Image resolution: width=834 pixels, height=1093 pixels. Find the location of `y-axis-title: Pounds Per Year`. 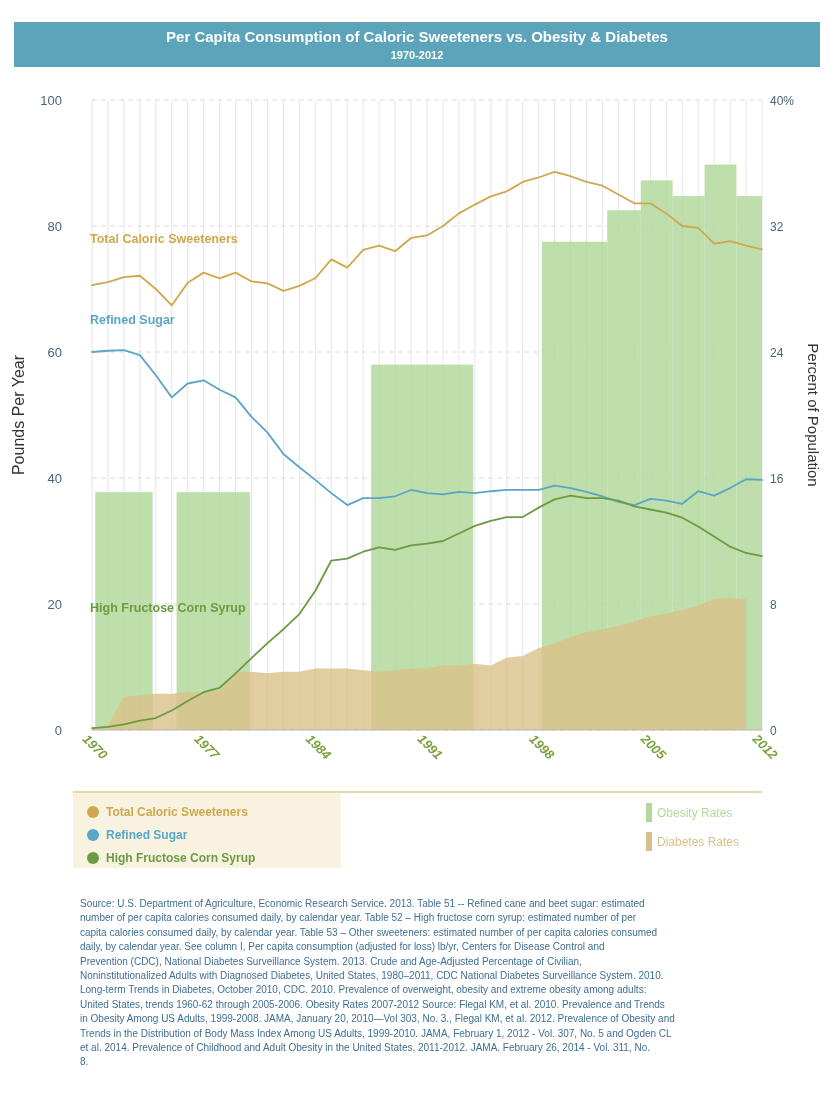

y-axis-title: Pounds Per Year is located at coordinates (18, 415).